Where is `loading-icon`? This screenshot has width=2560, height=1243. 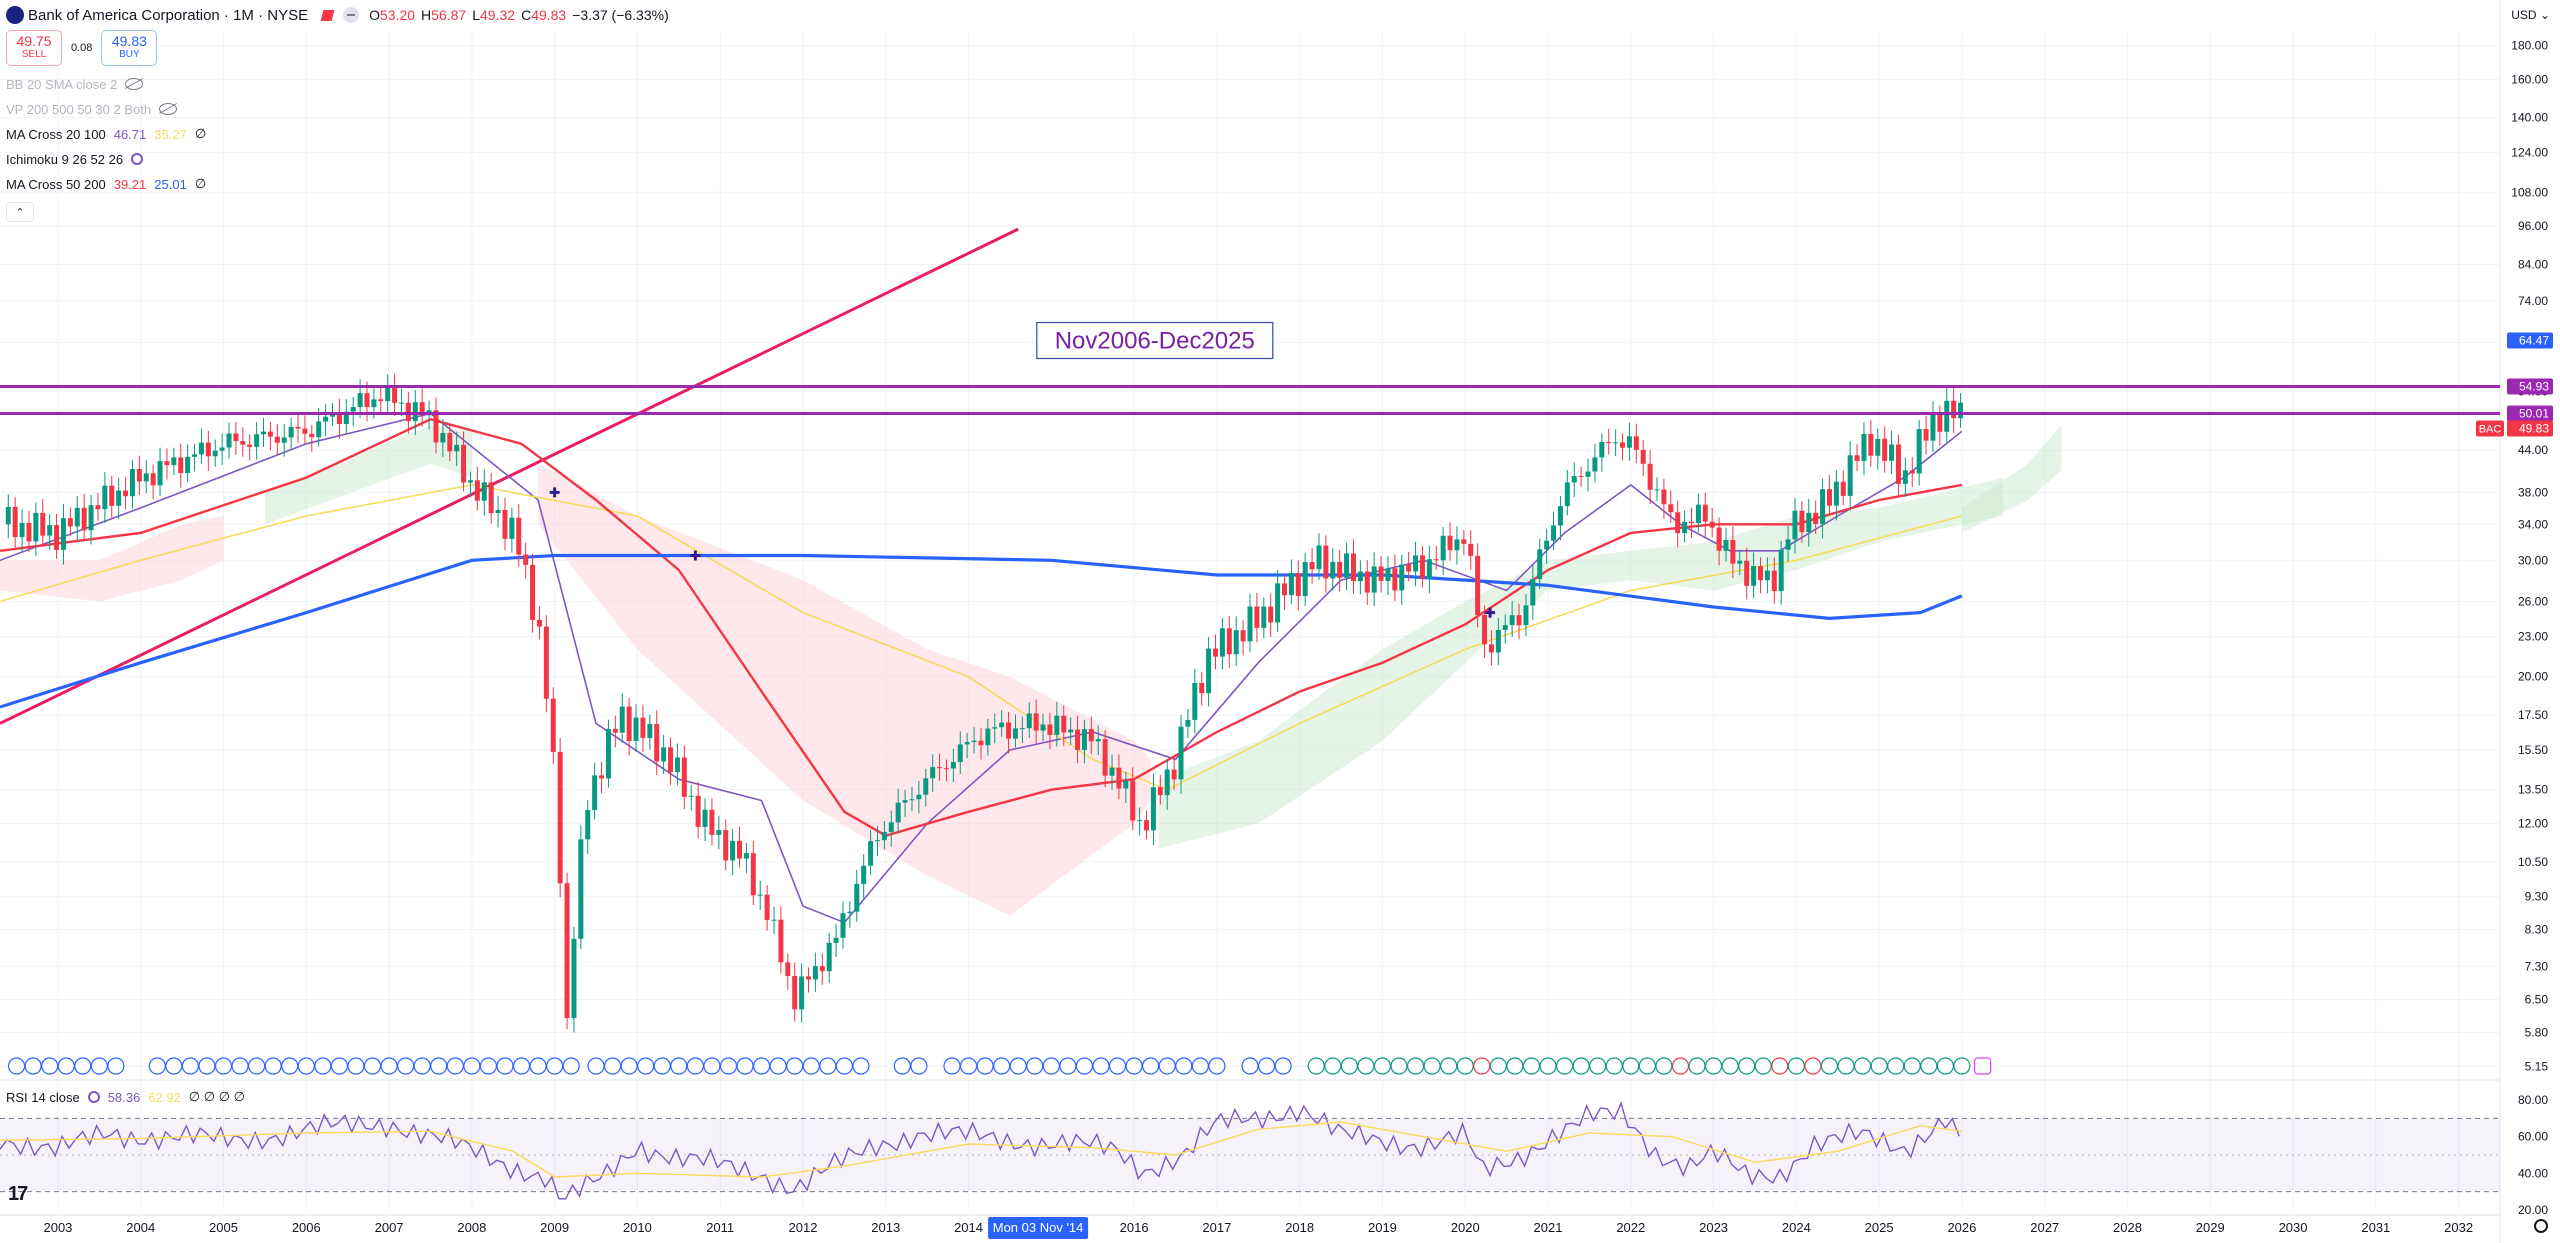 loading-icon is located at coordinates (93, 1097).